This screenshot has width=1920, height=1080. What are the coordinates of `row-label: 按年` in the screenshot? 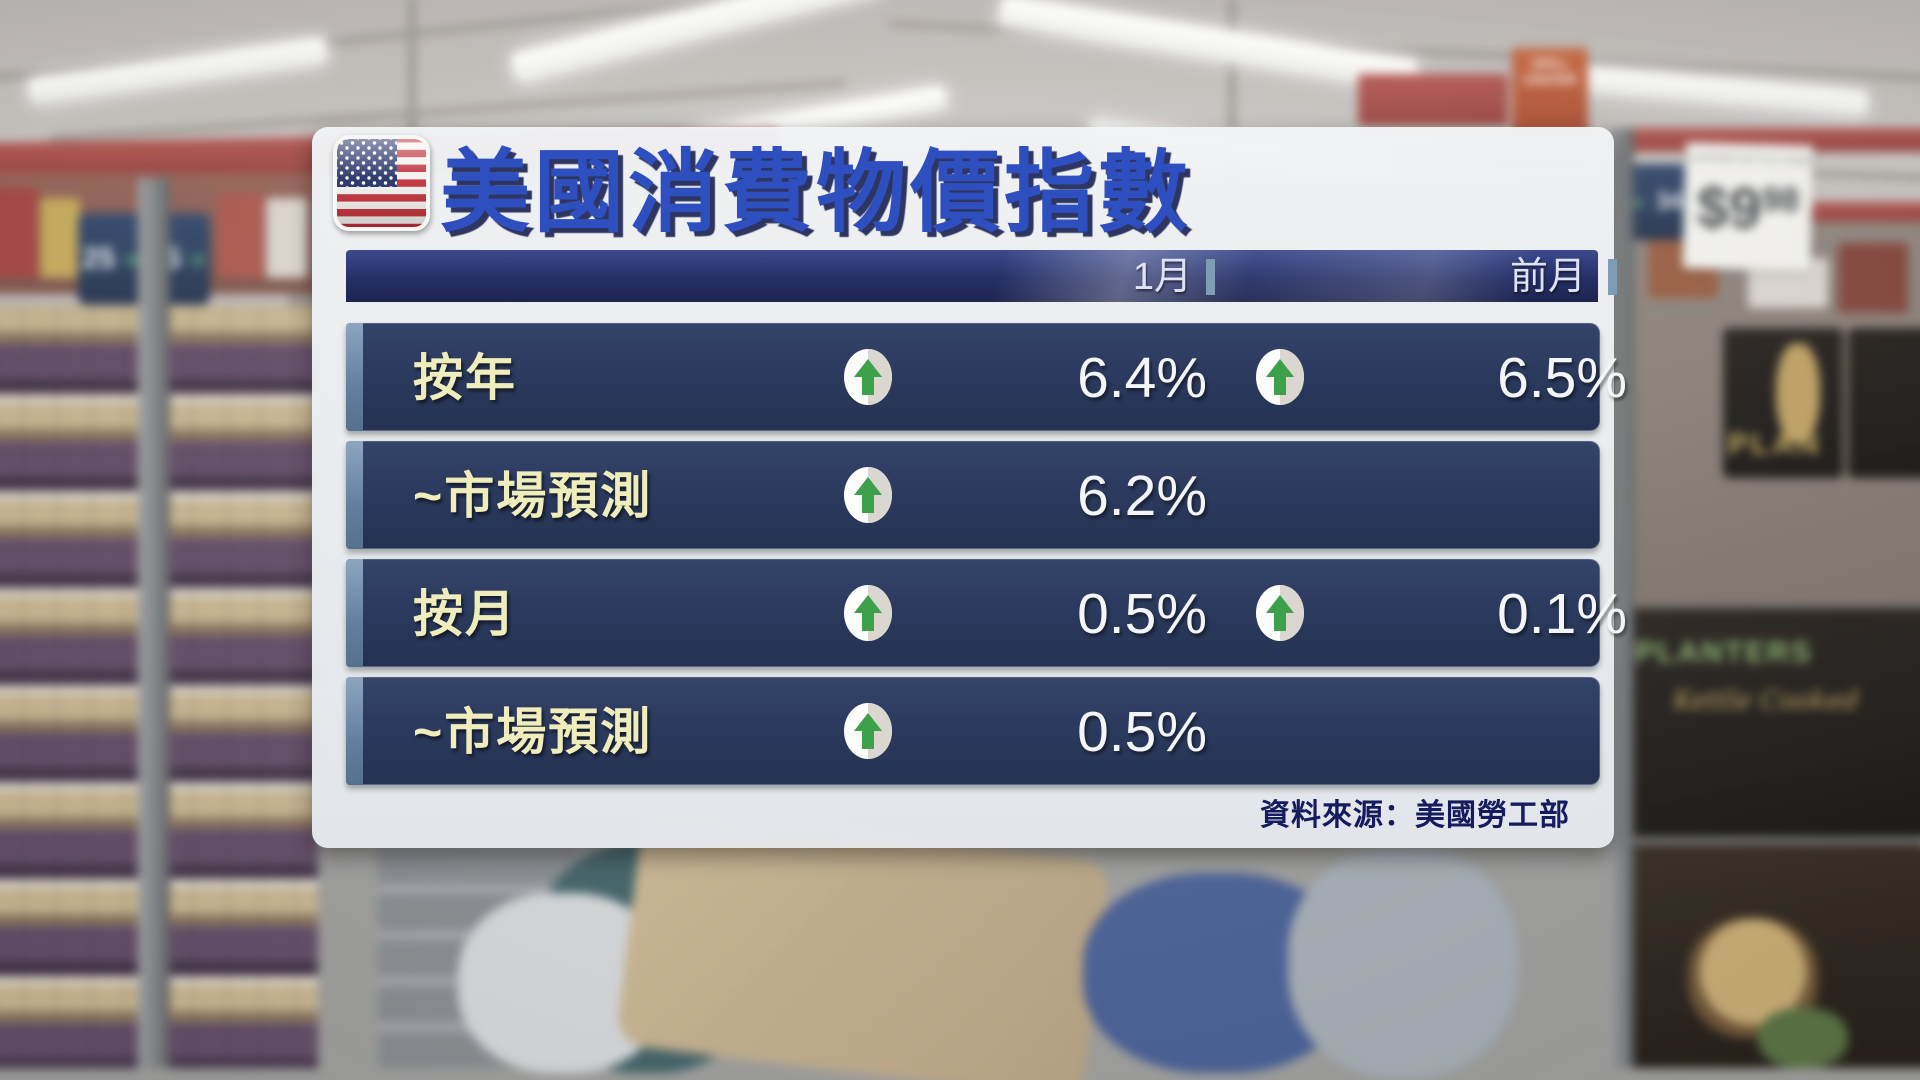 It's located at (465, 378).